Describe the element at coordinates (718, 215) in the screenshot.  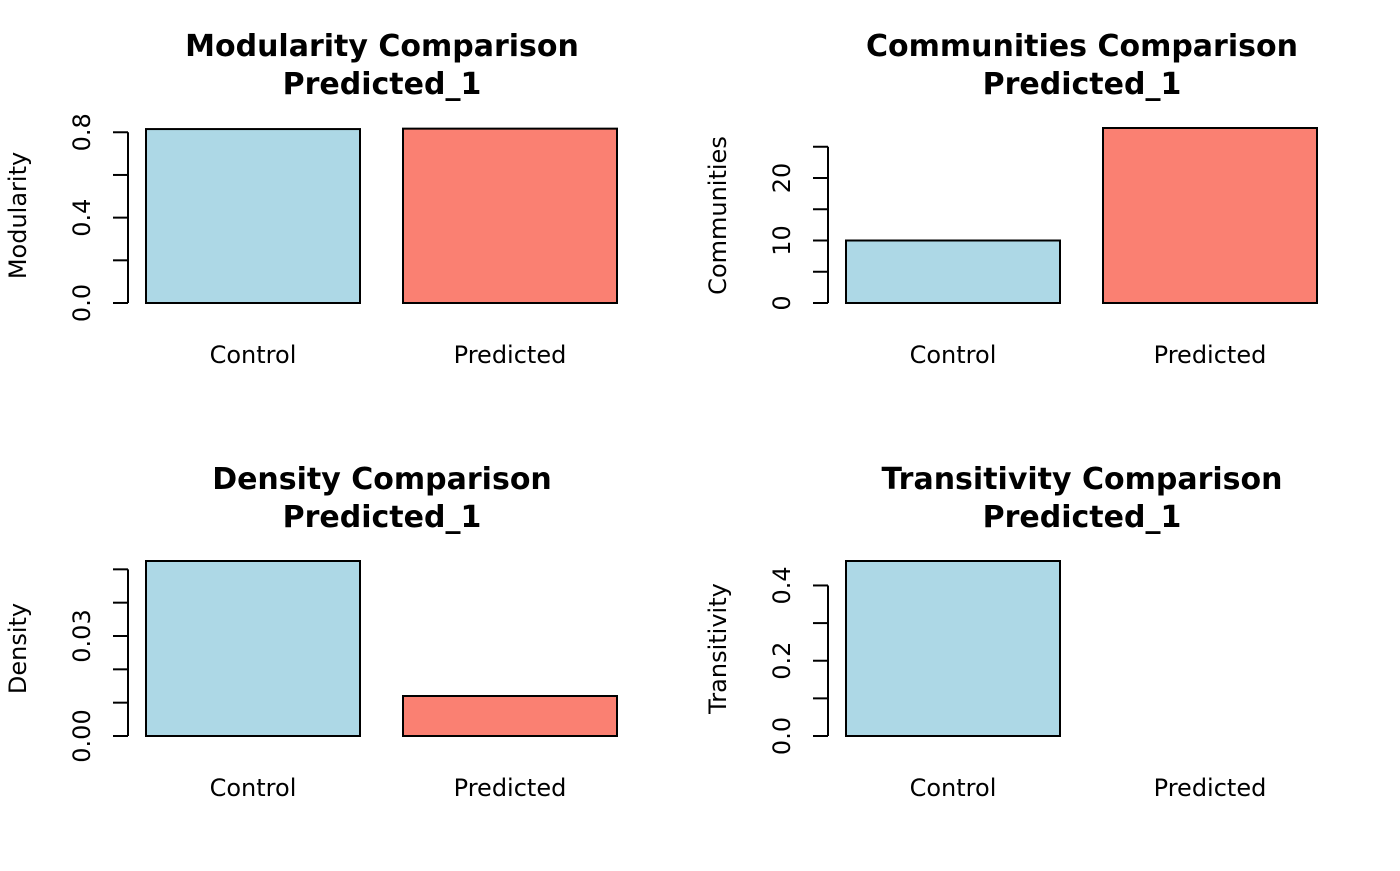
I see `y-axis-label: Communities` at that location.